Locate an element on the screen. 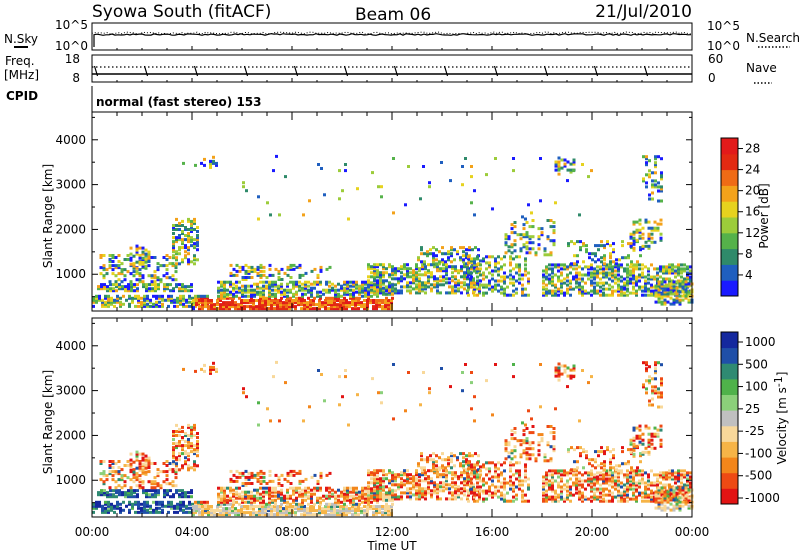  noise-tick-high-right: 10^5 is located at coordinates (723, 26).